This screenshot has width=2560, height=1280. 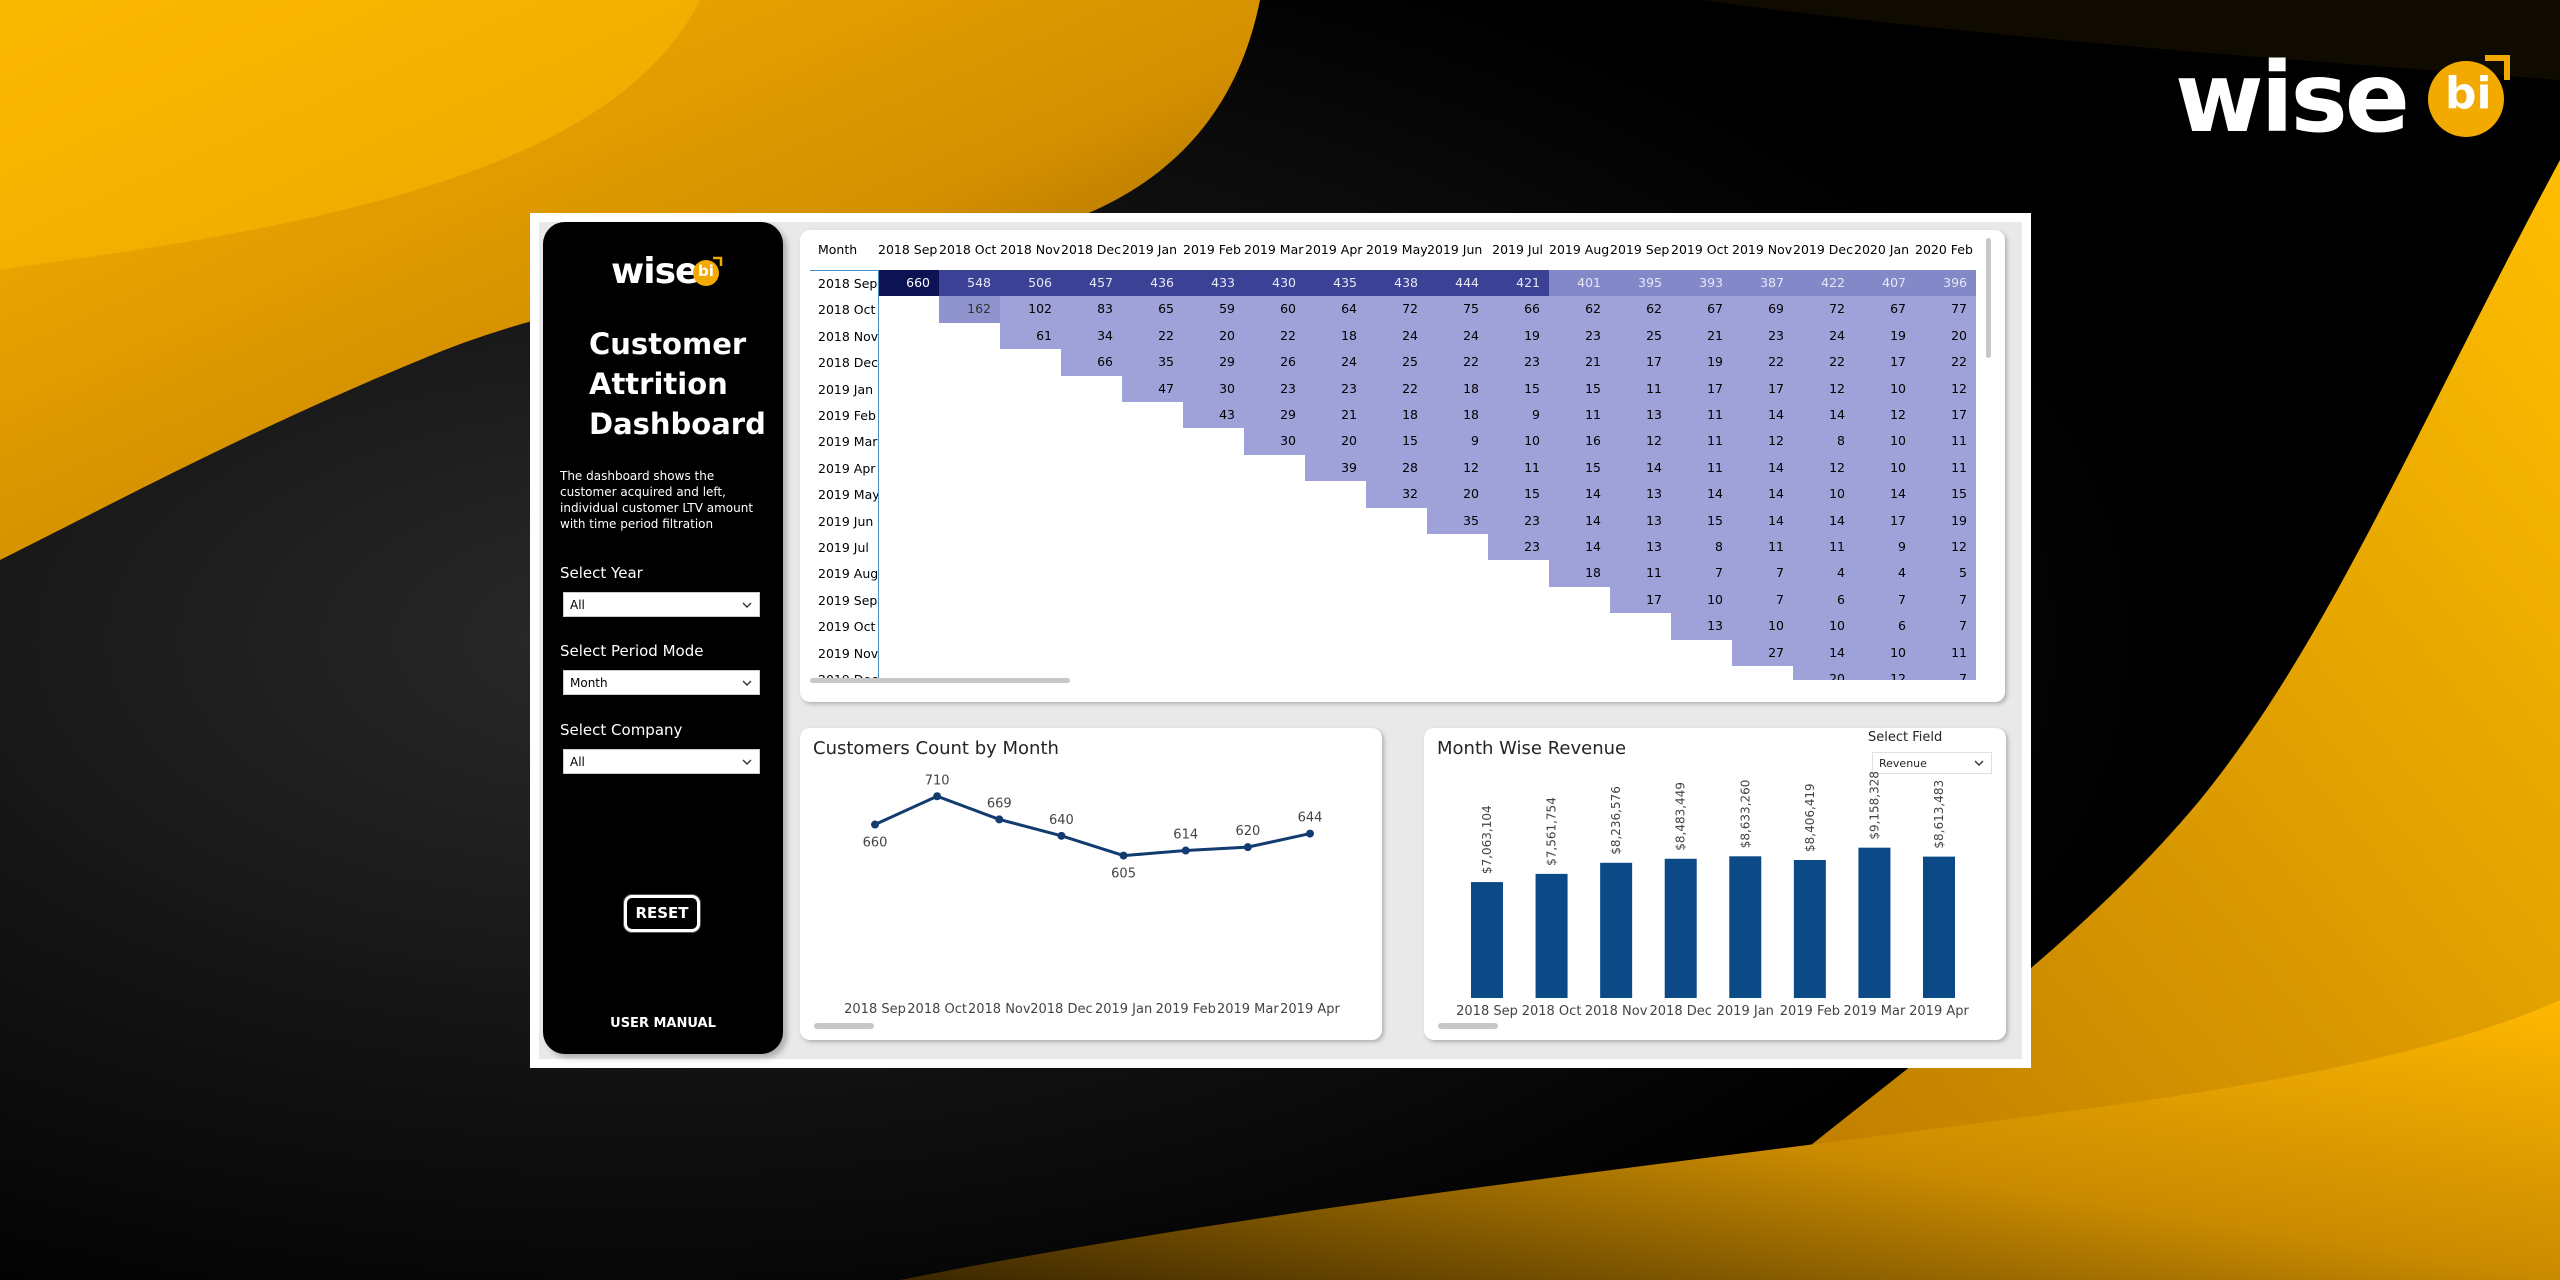 What do you see at coordinates (1091, 283) in the screenshot?
I see `matrix-cell: 457` at bounding box center [1091, 283].